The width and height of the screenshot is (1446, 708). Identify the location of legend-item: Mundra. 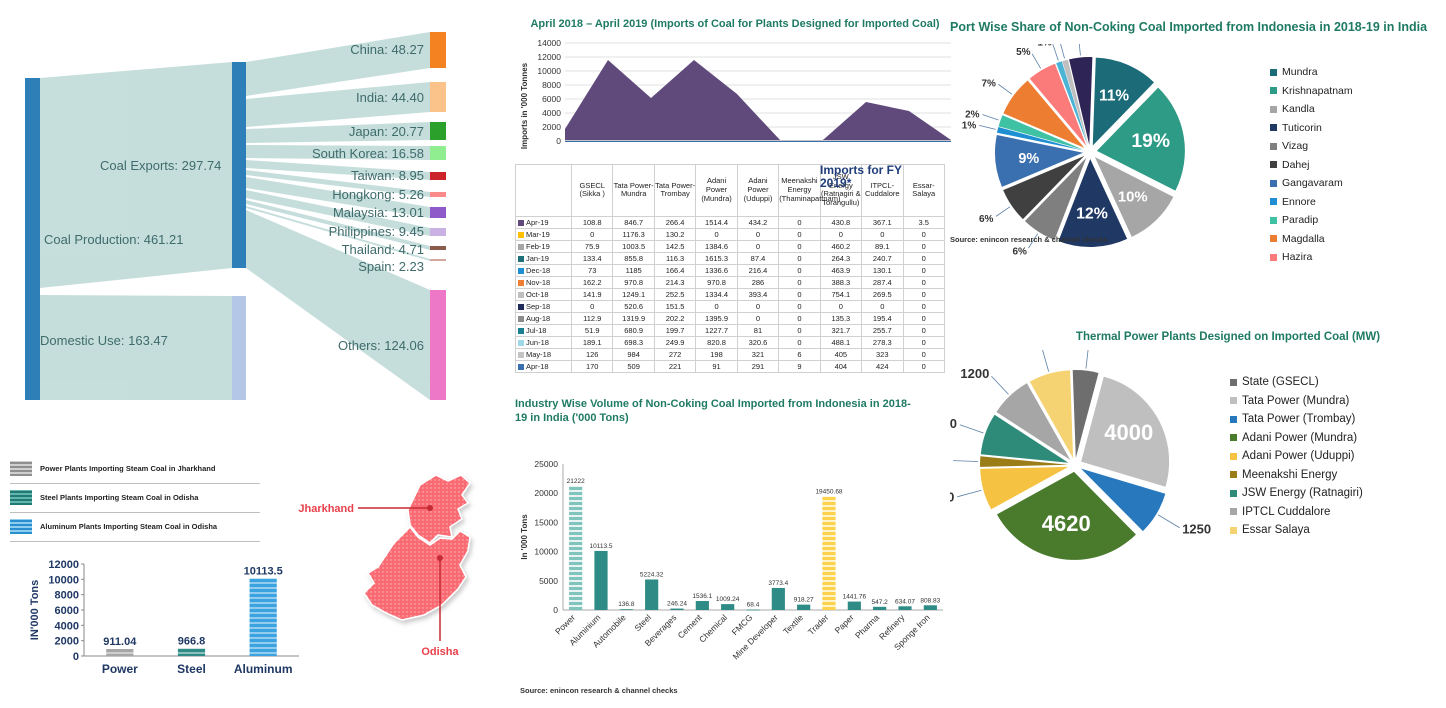
(1311, 72).